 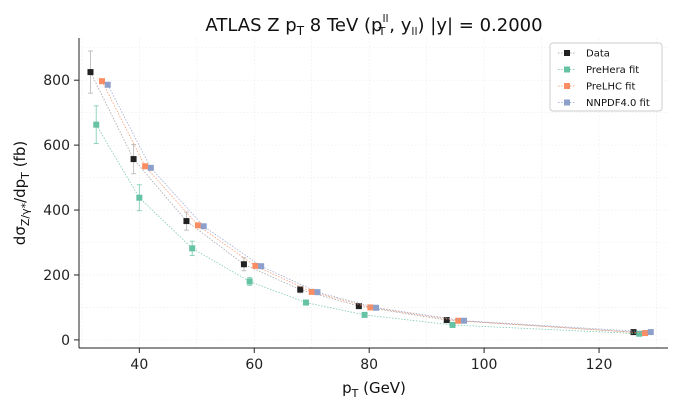 I want to click on x-axis-ticks: 40 60 80 100 120, so click(x=371, y=360).